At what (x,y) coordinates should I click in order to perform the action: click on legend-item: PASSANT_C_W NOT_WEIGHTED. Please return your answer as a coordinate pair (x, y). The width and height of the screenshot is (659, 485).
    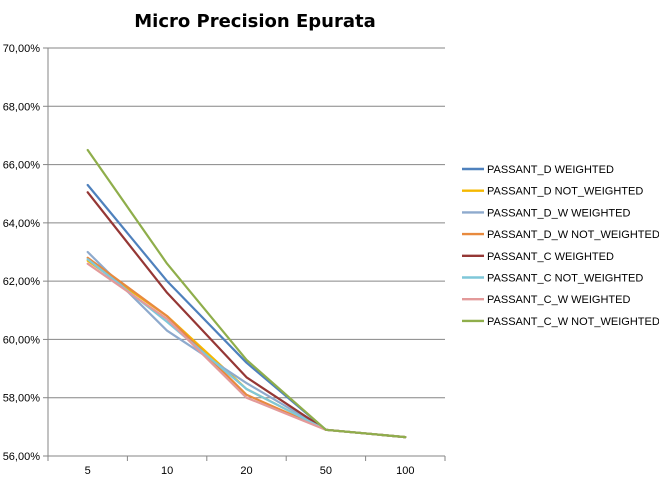
    Looking at the image, I should click on (560, 322).